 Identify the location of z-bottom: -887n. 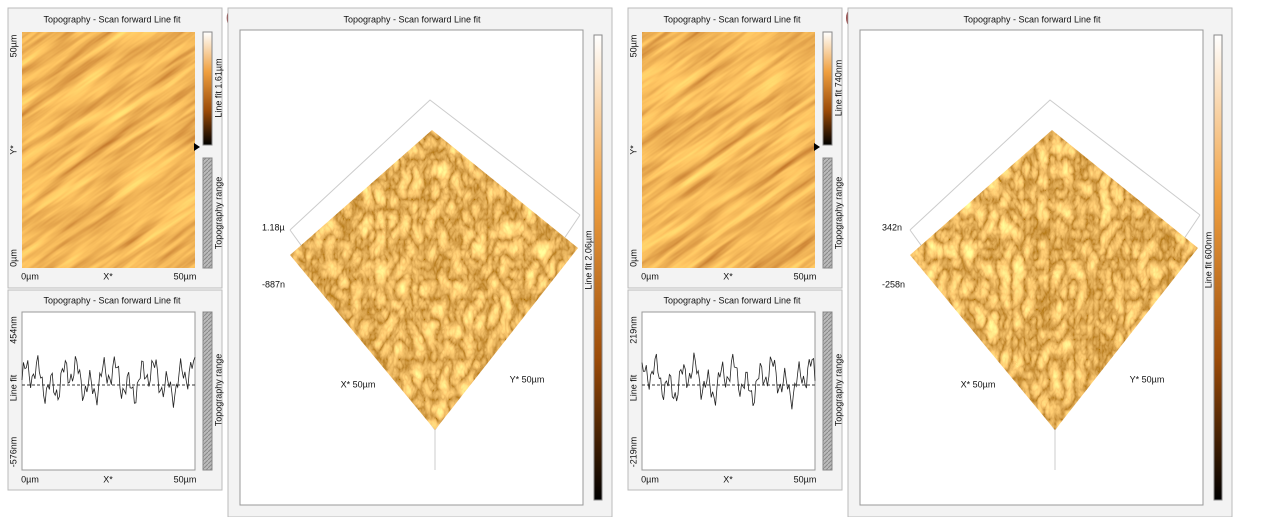
(273, 284).